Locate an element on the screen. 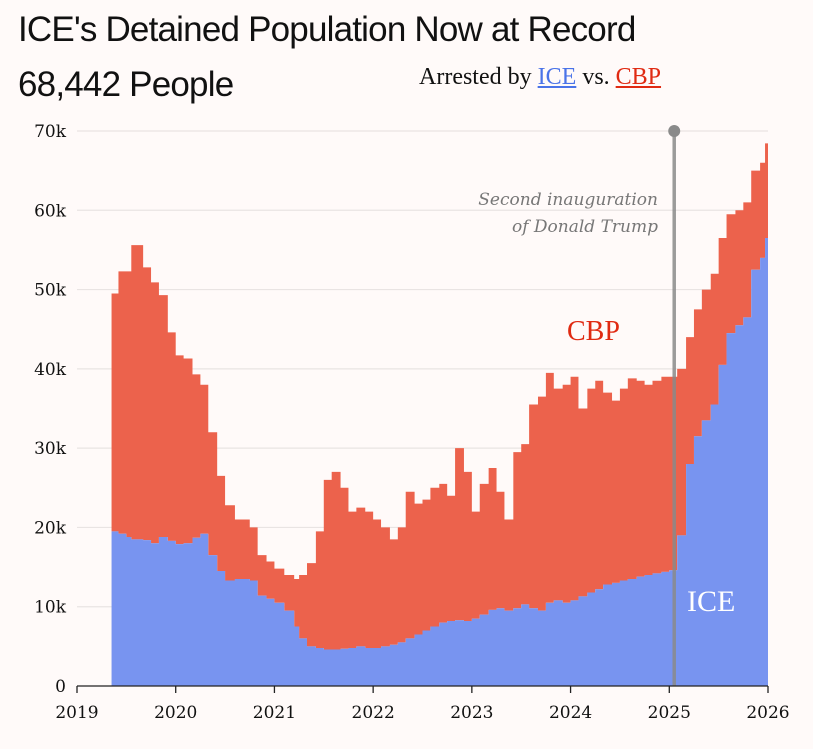  annotation-text-line2: of Donald Trump is located at coordinates (585, 227).